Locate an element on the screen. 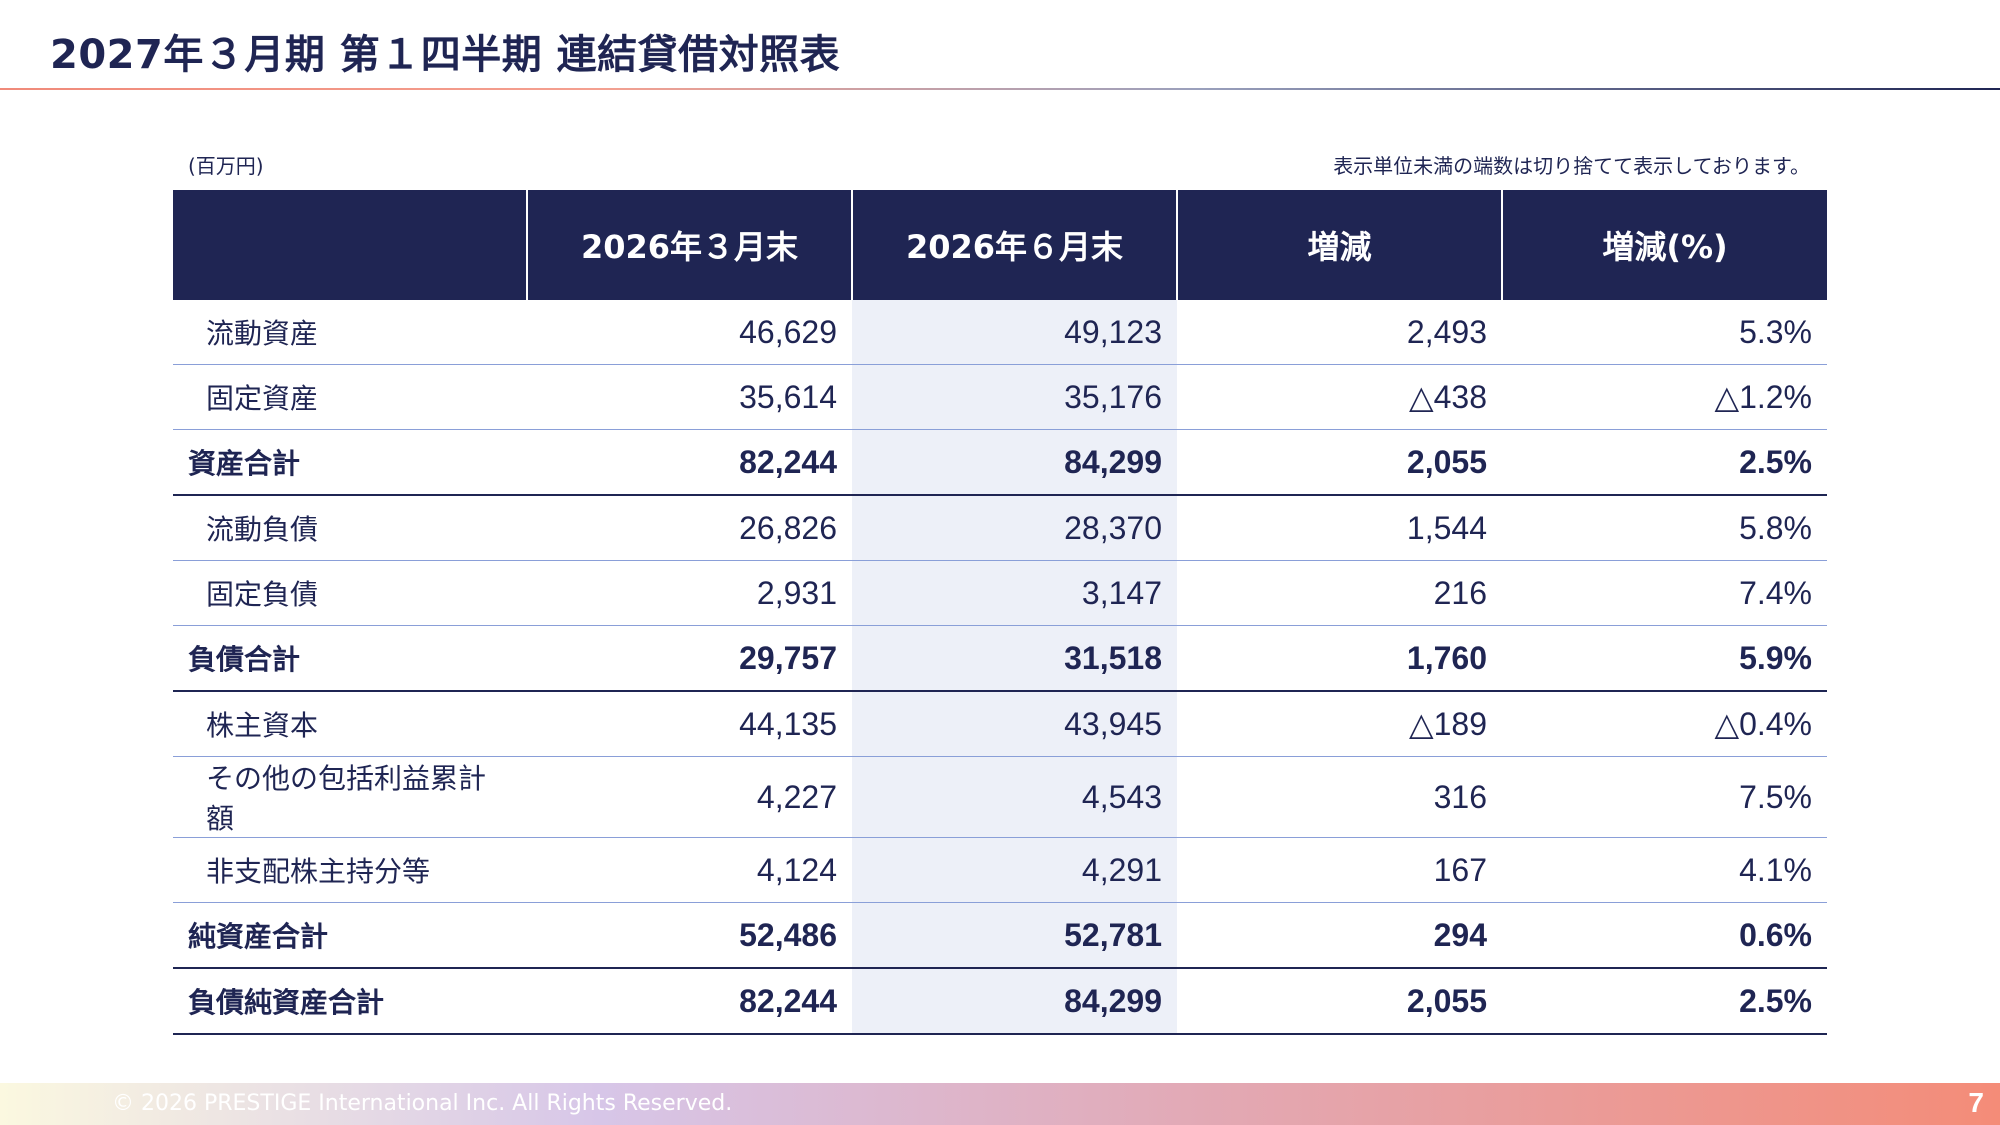 The image size is (2000, 1125). unit-label: (百万円) is located at coordinates (226, 166).